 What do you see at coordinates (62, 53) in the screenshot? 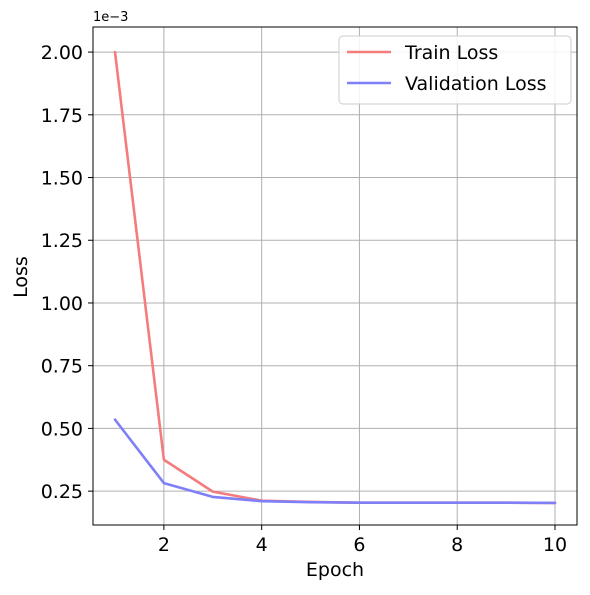
I see `y-tick-label: 2.00` at bounding box center [62, 53].